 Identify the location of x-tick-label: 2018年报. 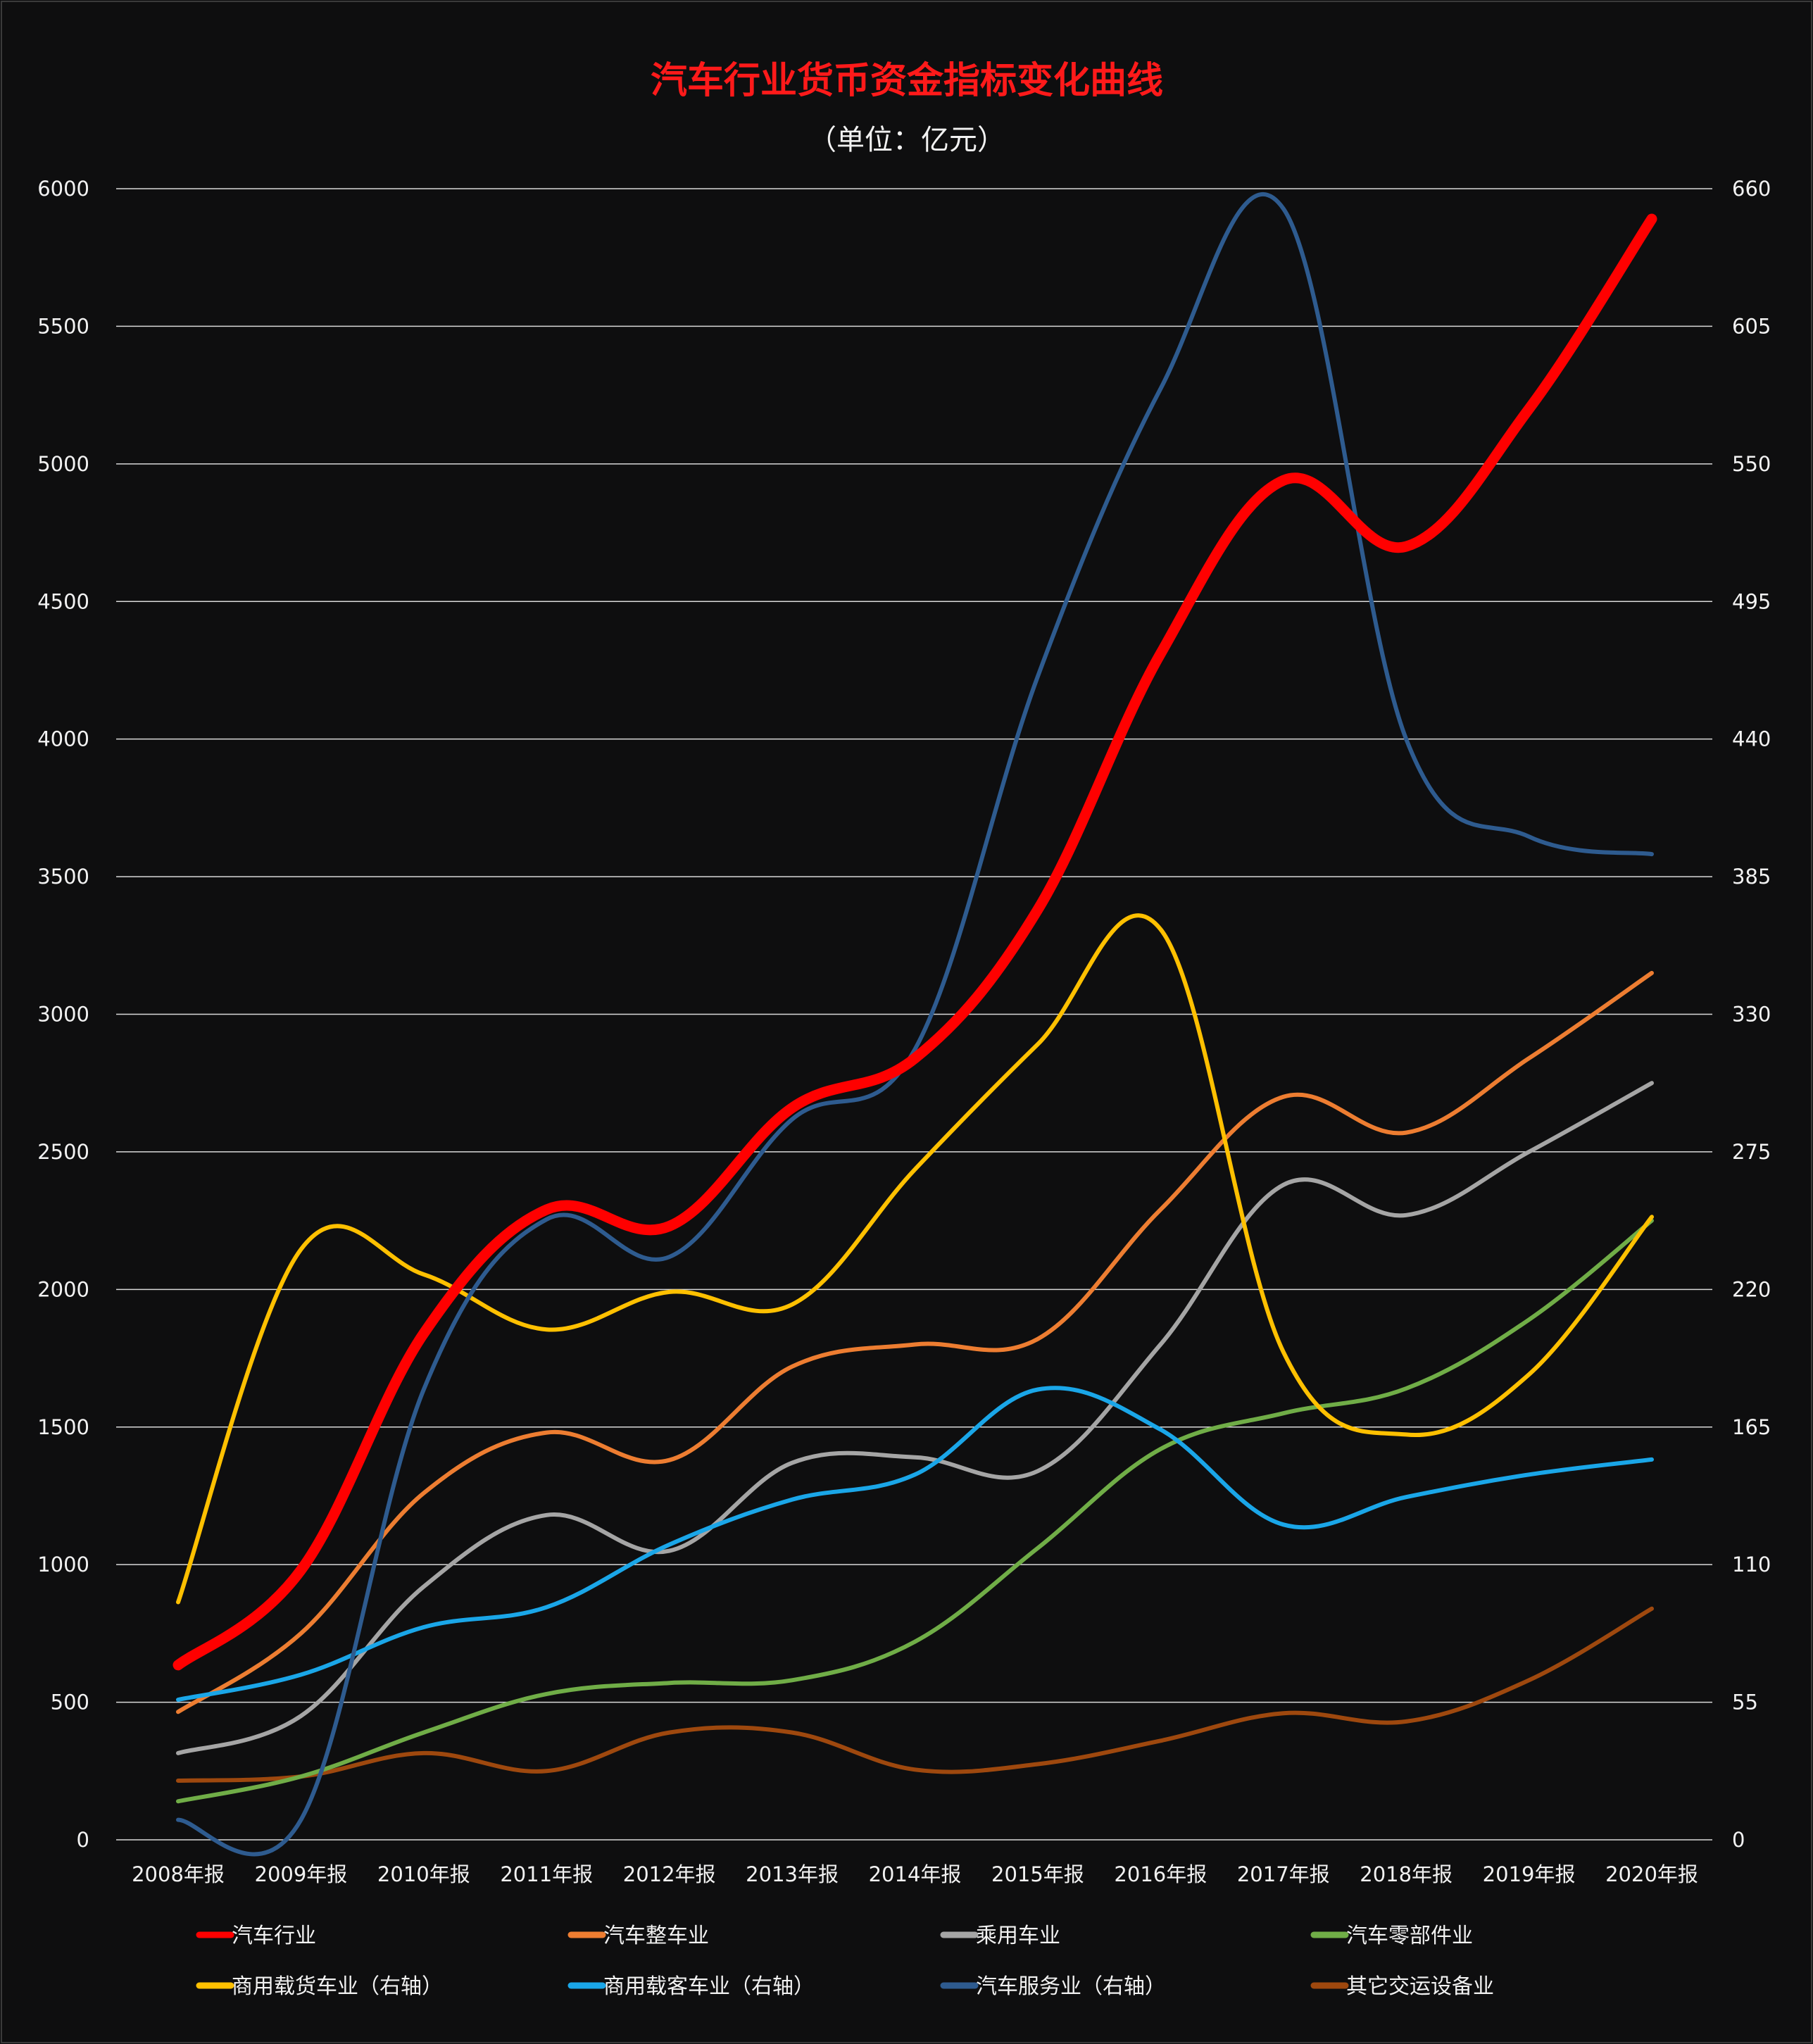
(1406, 1874).